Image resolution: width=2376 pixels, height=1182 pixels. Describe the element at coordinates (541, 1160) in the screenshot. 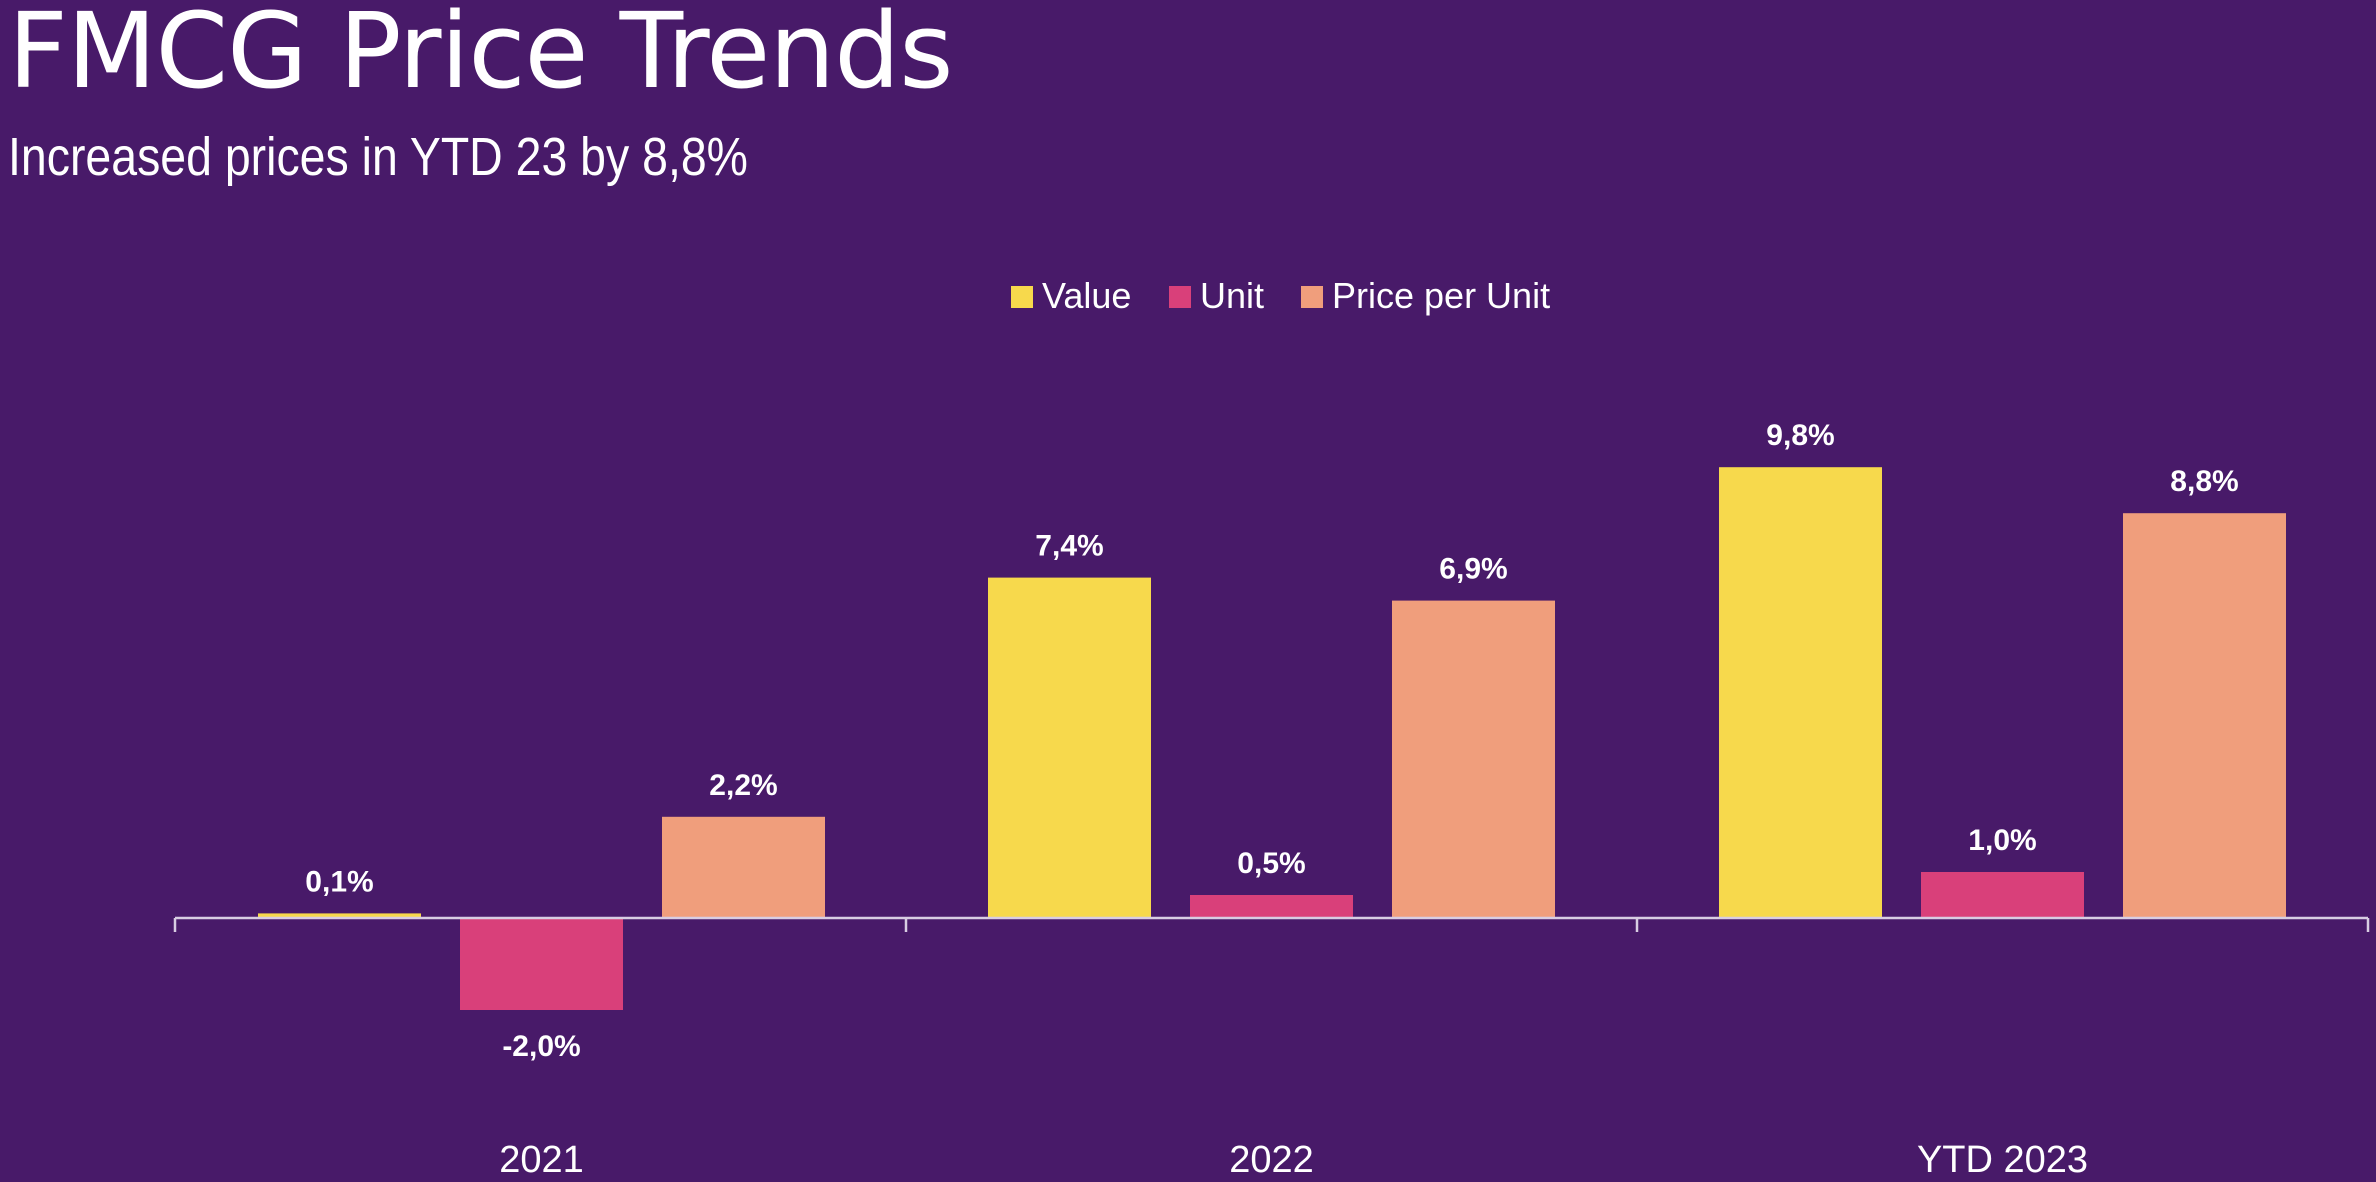

I see `x-tick-label-2021: 2021` at that location.